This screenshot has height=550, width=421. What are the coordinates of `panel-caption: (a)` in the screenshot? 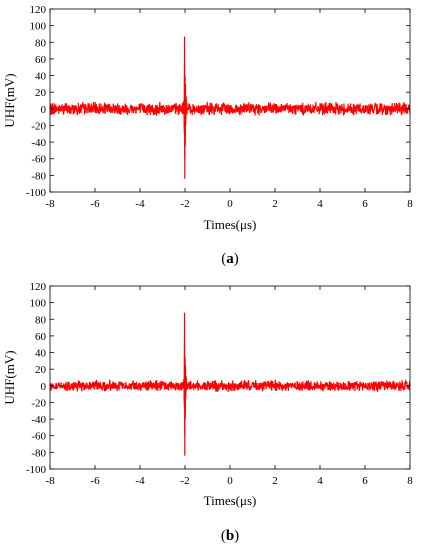 It's located at (230, 259).